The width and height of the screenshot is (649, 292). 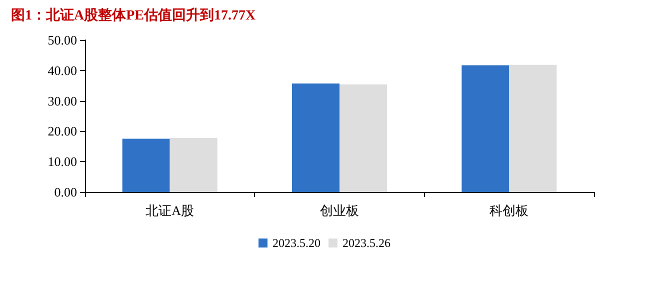 What do you see at coordinates (62, 40) in the screenshot?
I see `y-tick-label: 50.00` at bounding box center [62, 40].